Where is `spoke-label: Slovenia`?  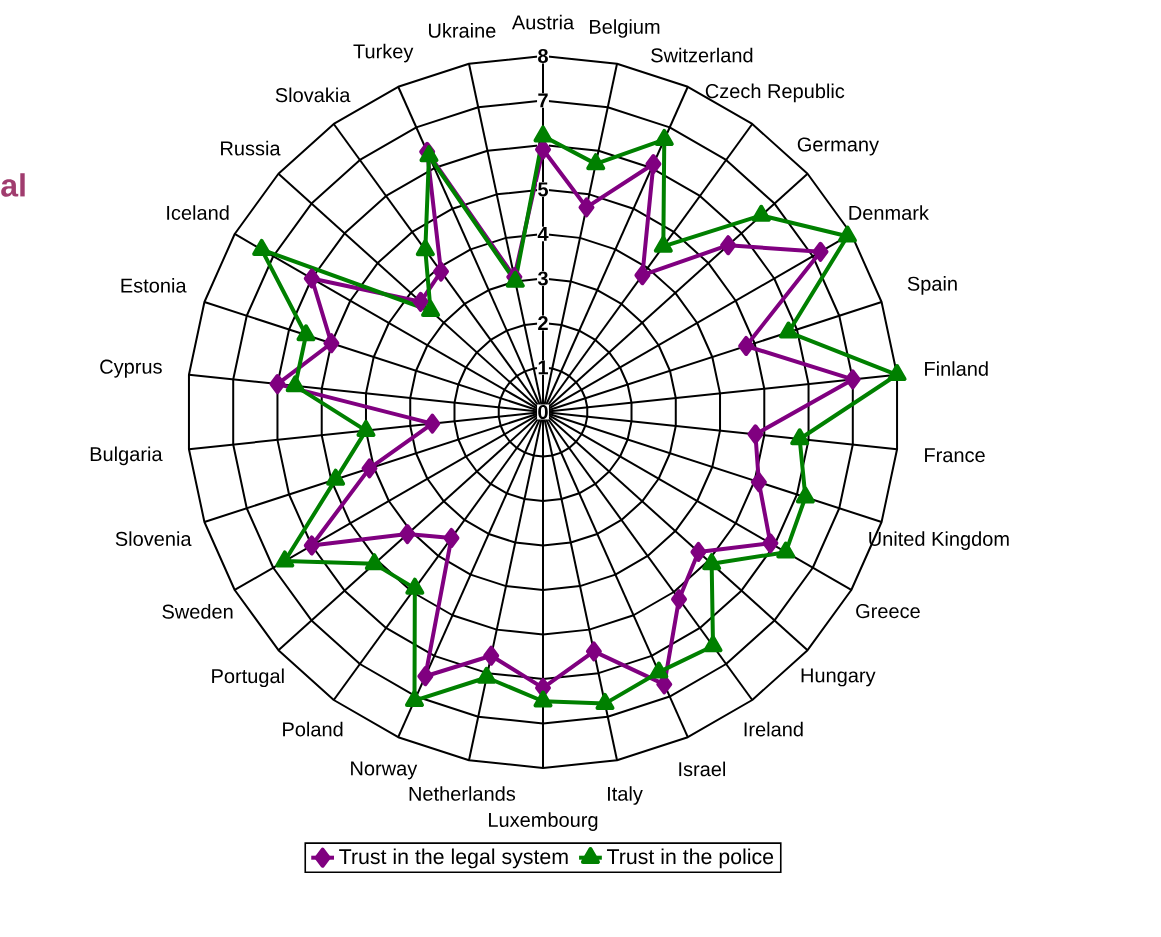
spoke-label: Slovenia is located at coordinates (153, 538).